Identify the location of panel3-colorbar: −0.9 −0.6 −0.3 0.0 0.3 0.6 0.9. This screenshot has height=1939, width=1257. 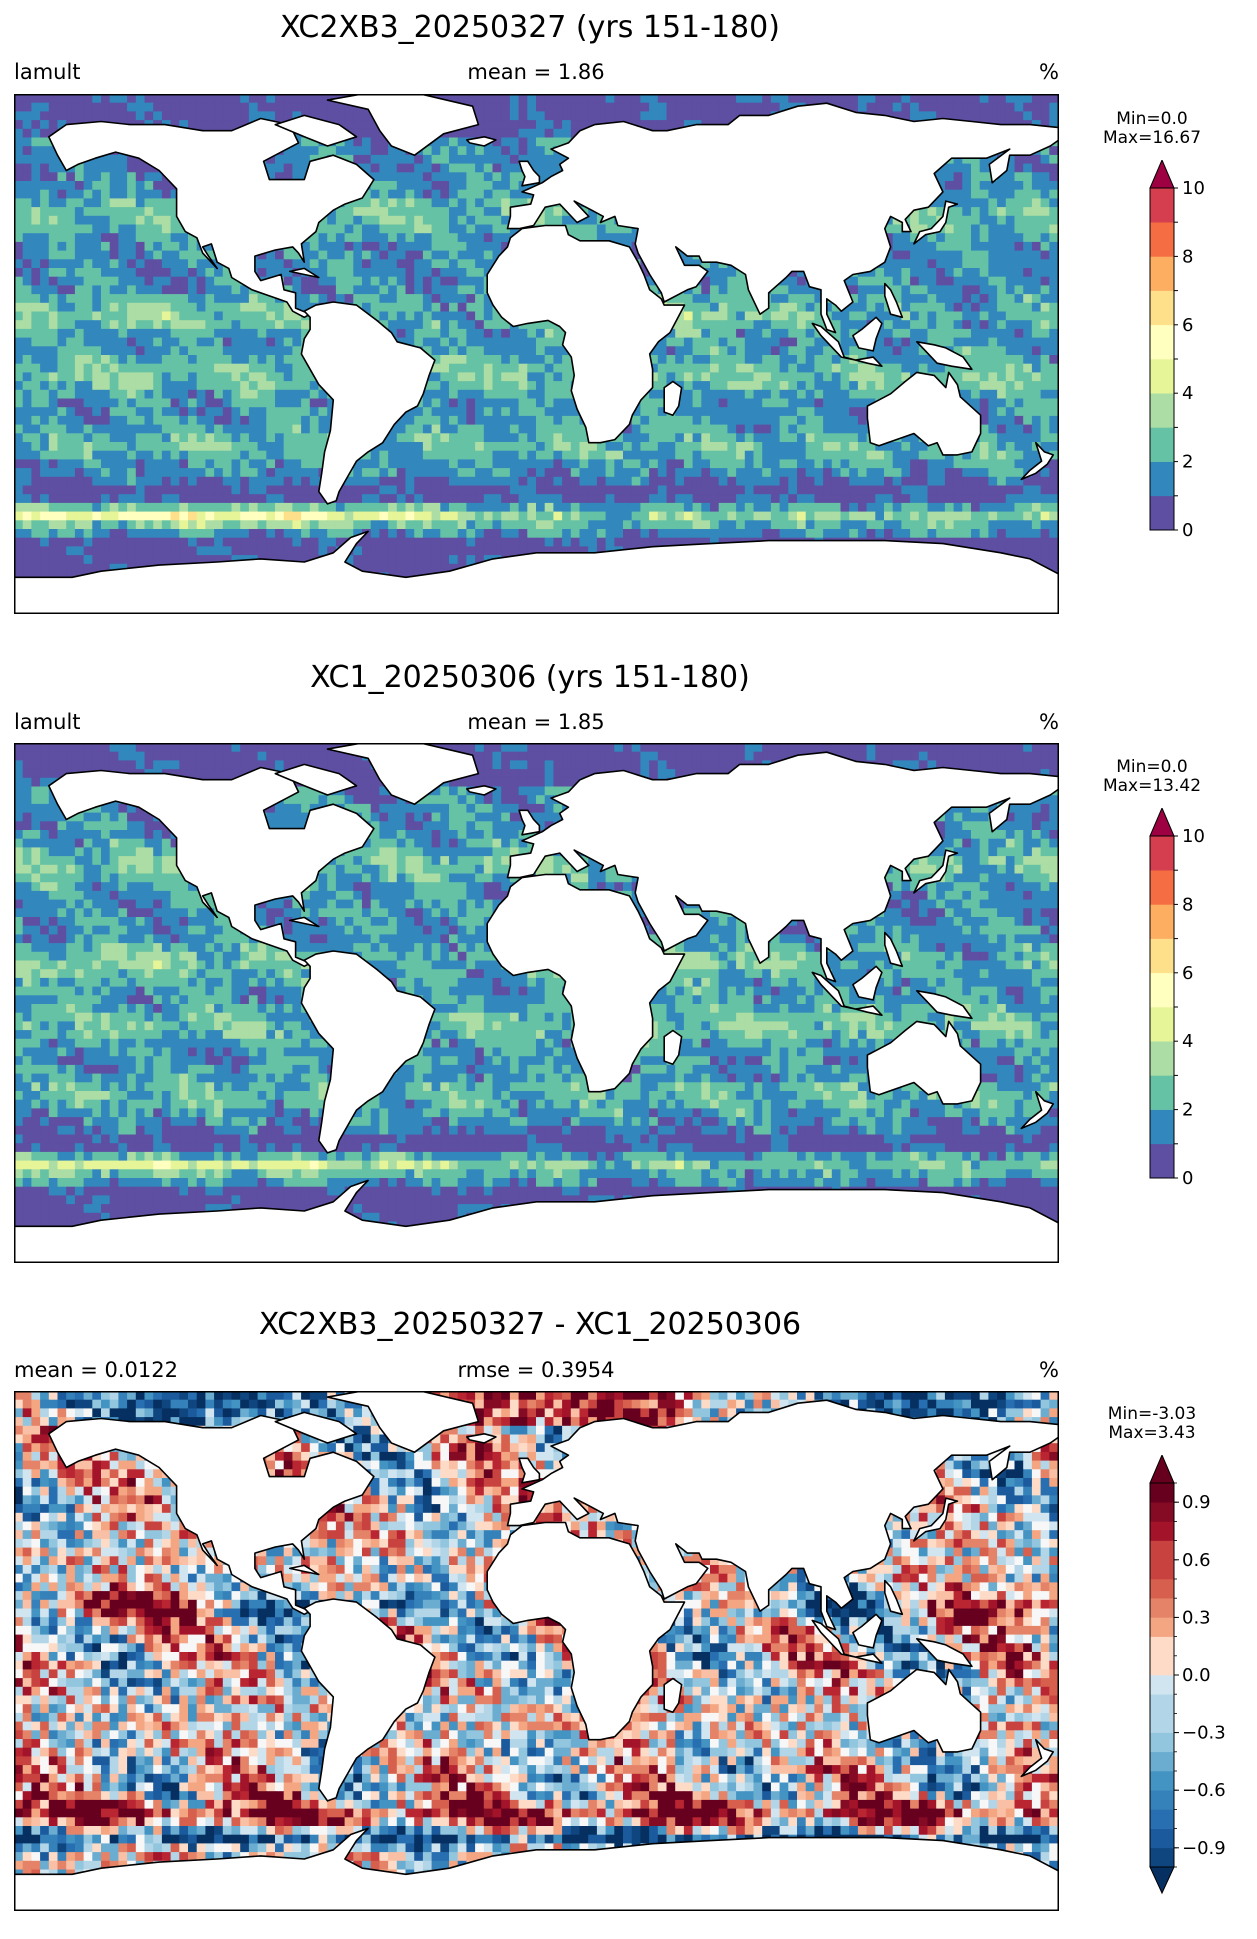
(1187, 1675).